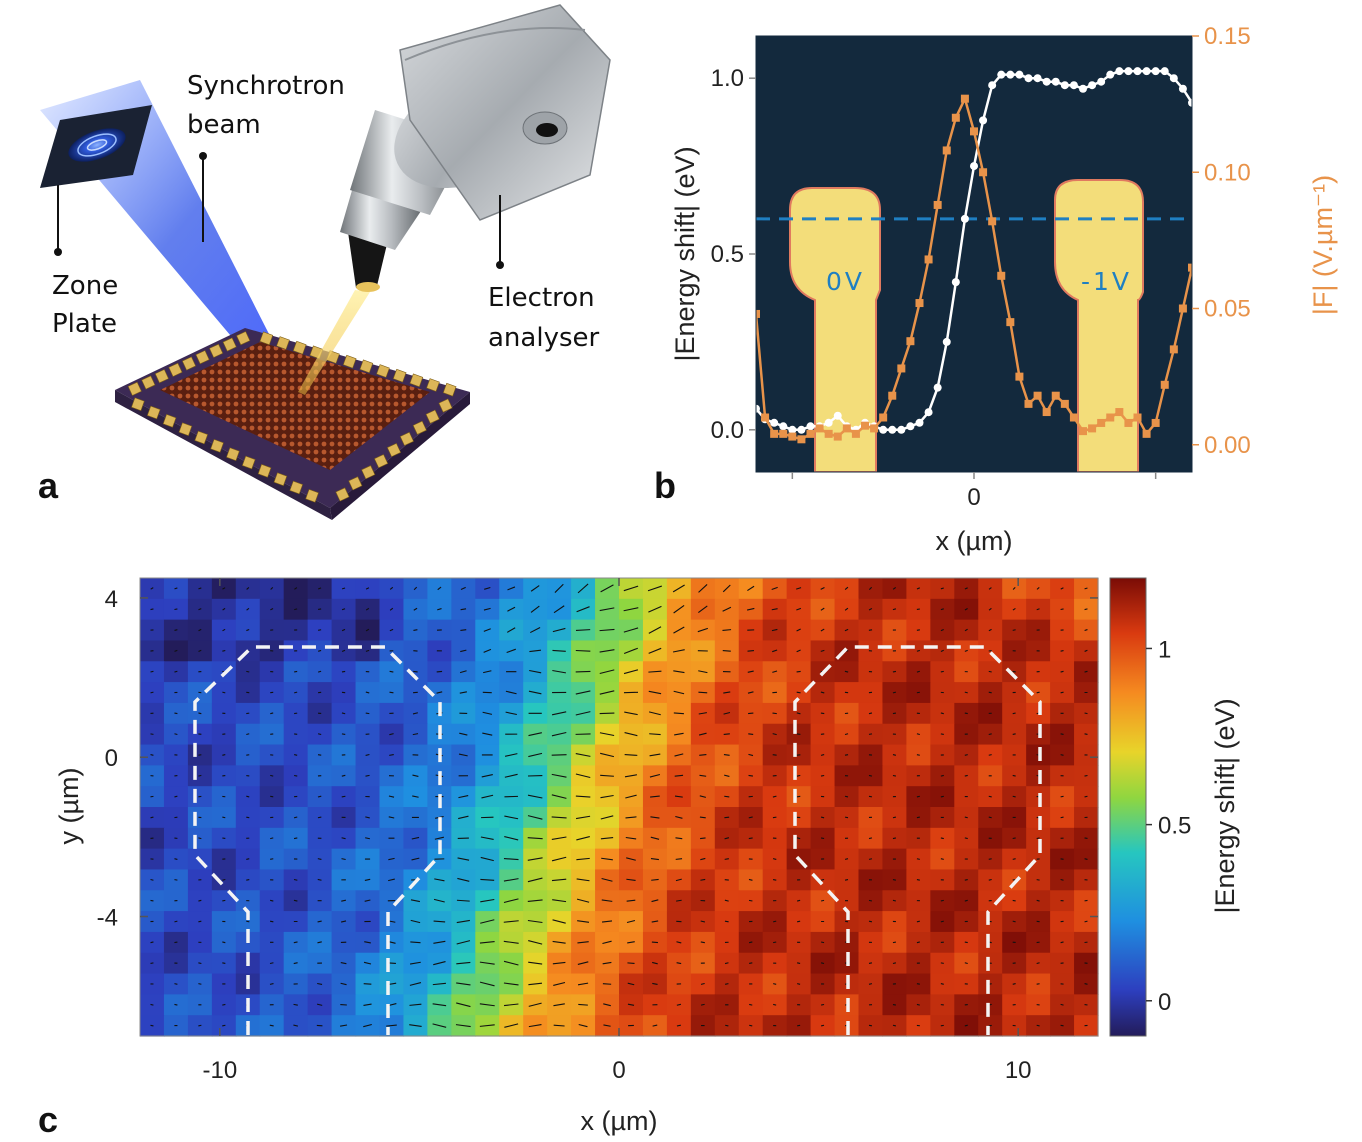 The image size is (1362, 1142). I want to click on panel-b-ylabel-right: |F| (V.µm⁻¹), so click(1323, 245).